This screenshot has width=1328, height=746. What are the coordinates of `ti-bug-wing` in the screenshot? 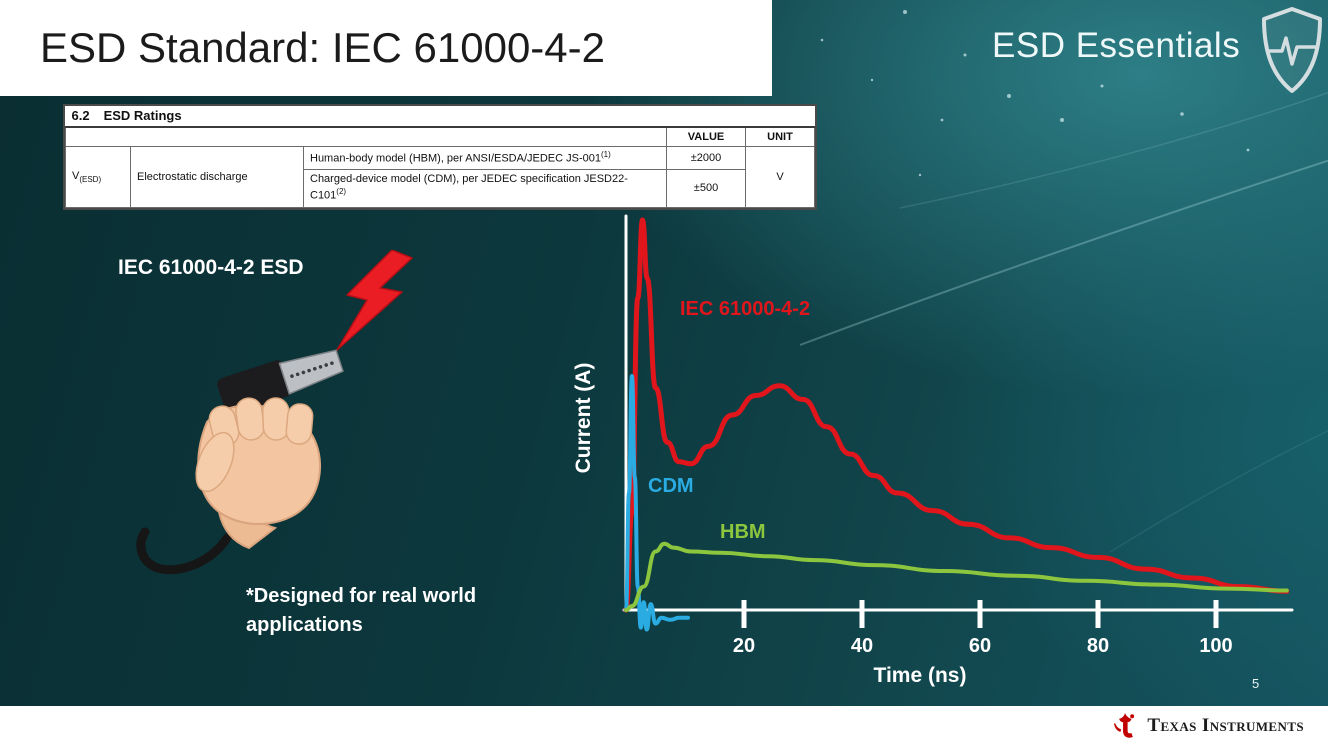 It's located at (1118, 727).